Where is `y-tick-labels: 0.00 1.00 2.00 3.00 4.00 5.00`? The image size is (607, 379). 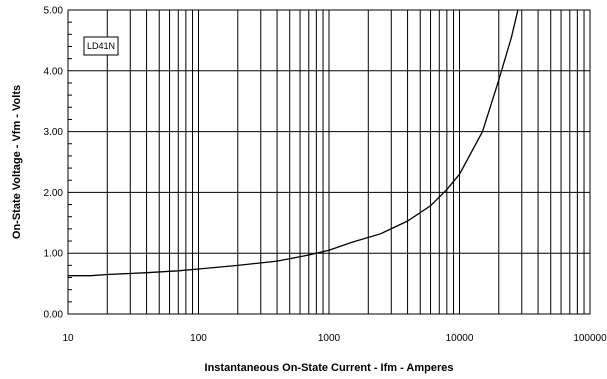
y-tick-labels: 0.00 1.00 2.00 3.00 4.00 5.00 is located at coordinates (54, 163).